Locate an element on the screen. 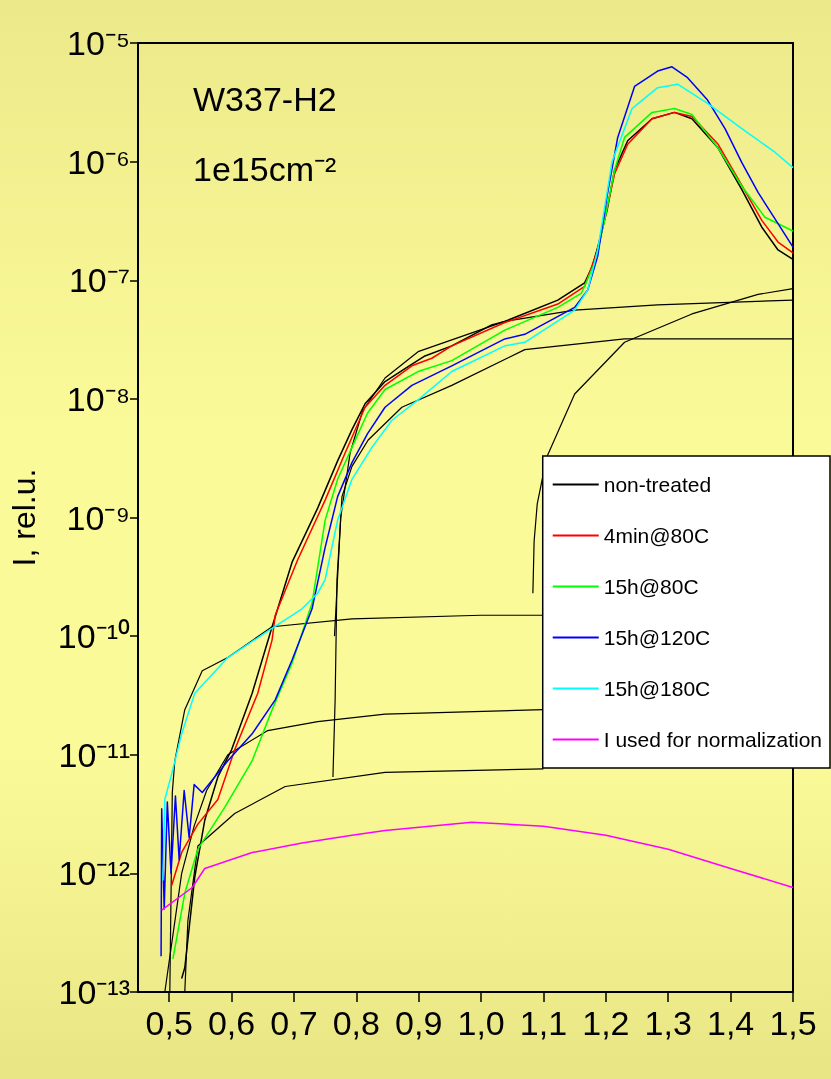  y-tick-label: 10⁻⁶ is located at coordinates (98, 161).